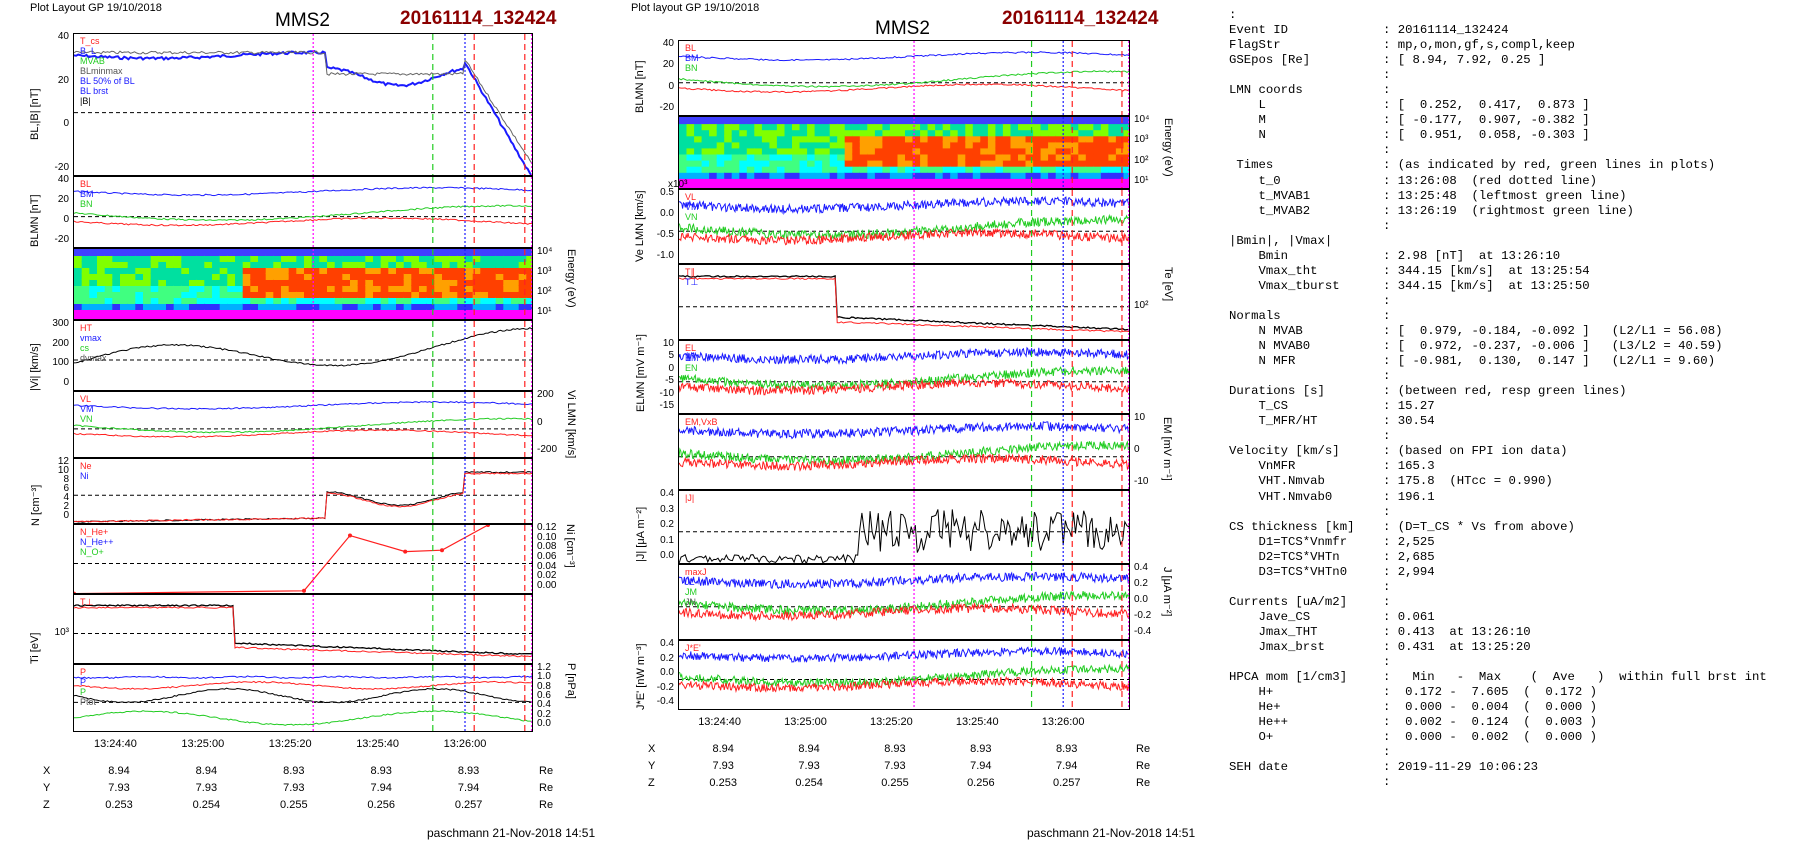  I want to click on left-vi-legend-entry: HT, so click(86, 328).